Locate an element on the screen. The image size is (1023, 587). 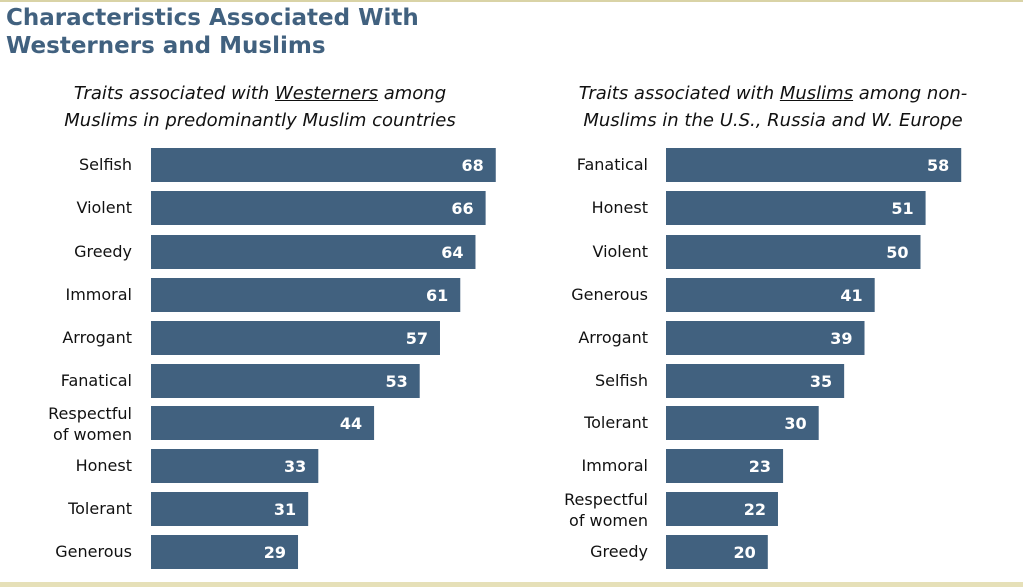
right-bar-value-label: 35 is located at coordinates (821, 381).